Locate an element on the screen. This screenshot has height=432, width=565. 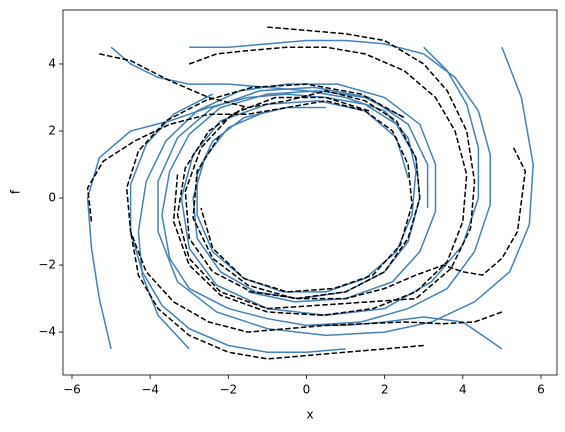
y-tick-label: −2 is located at coordinates (47, 265).